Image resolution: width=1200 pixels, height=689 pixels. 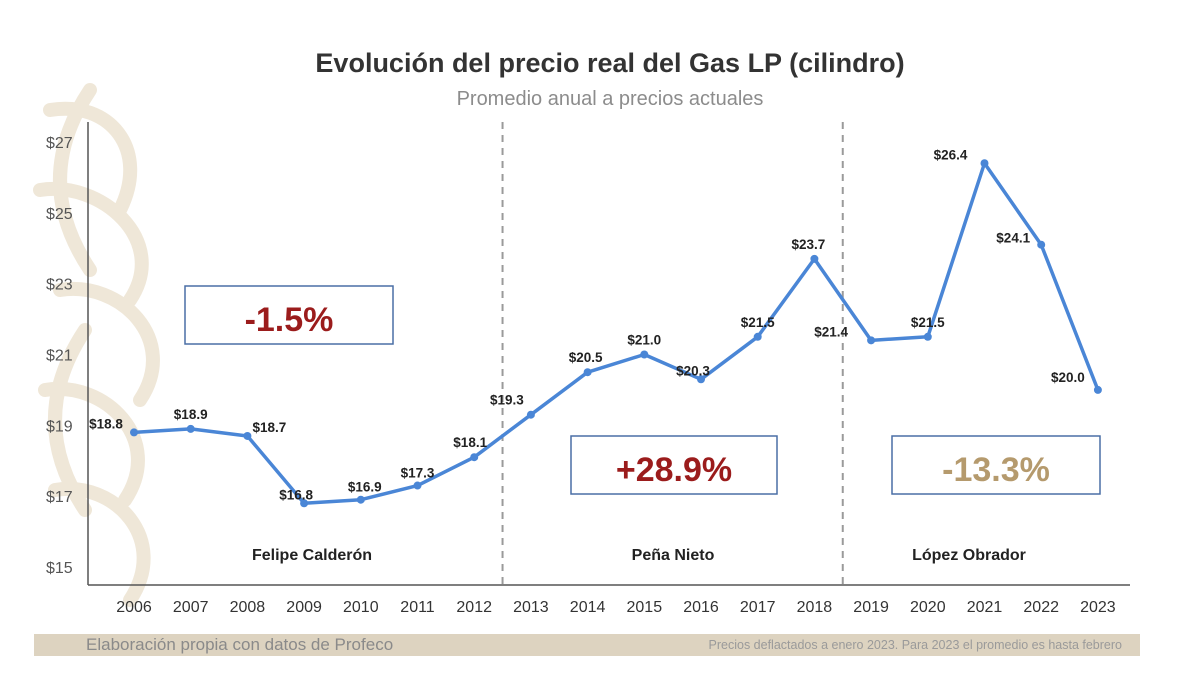 What do you see at coordinates (248, 607) in the screenshot?
I see `x-tick-label: 2008` at bounding box center [248, 607].